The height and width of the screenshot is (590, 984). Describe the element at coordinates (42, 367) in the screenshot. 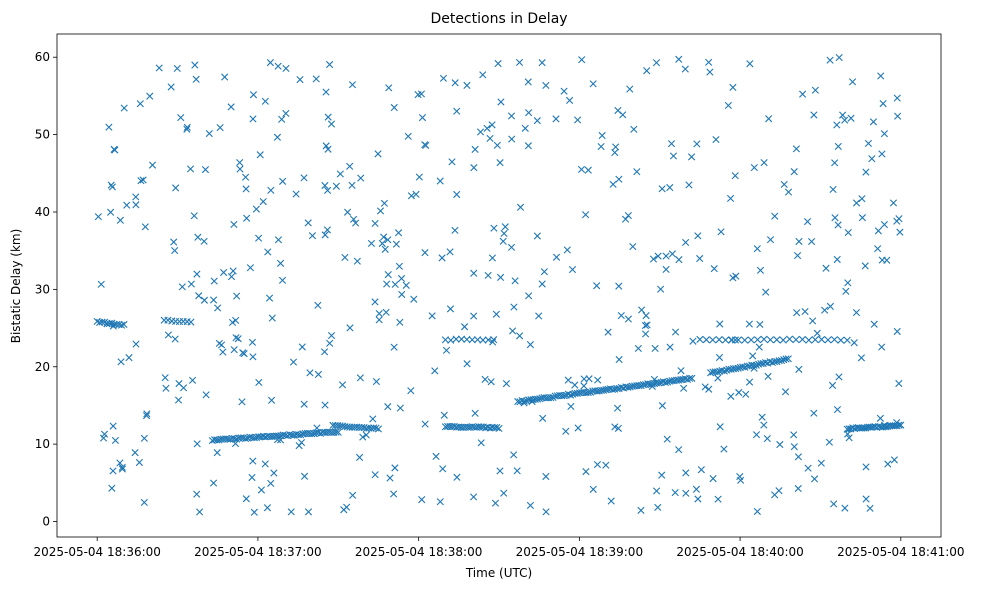

I see `y-tick-label: 20` at that location.